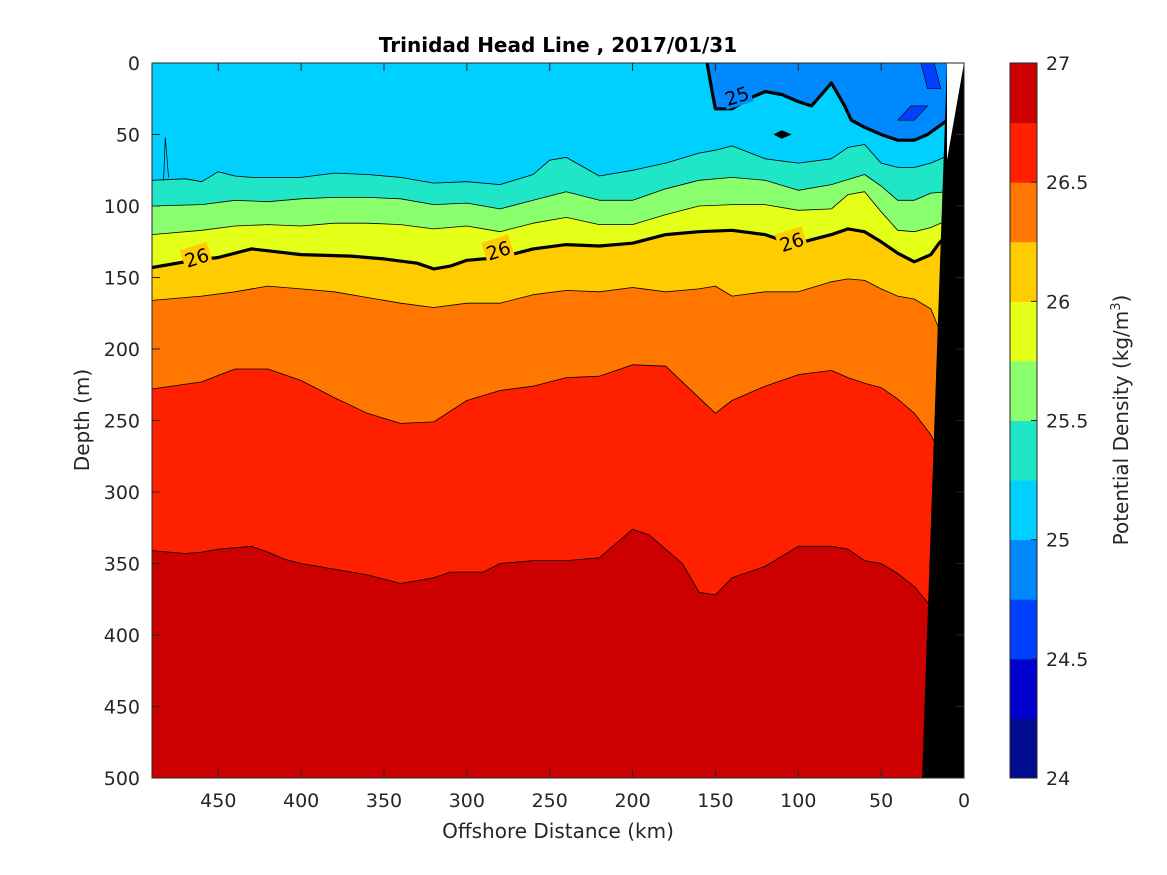 This screenshot has width=1167, height=875. Describe the element at coordinates (931, 76) in the screenshot. I see `patch-surface-lighter` at that location.